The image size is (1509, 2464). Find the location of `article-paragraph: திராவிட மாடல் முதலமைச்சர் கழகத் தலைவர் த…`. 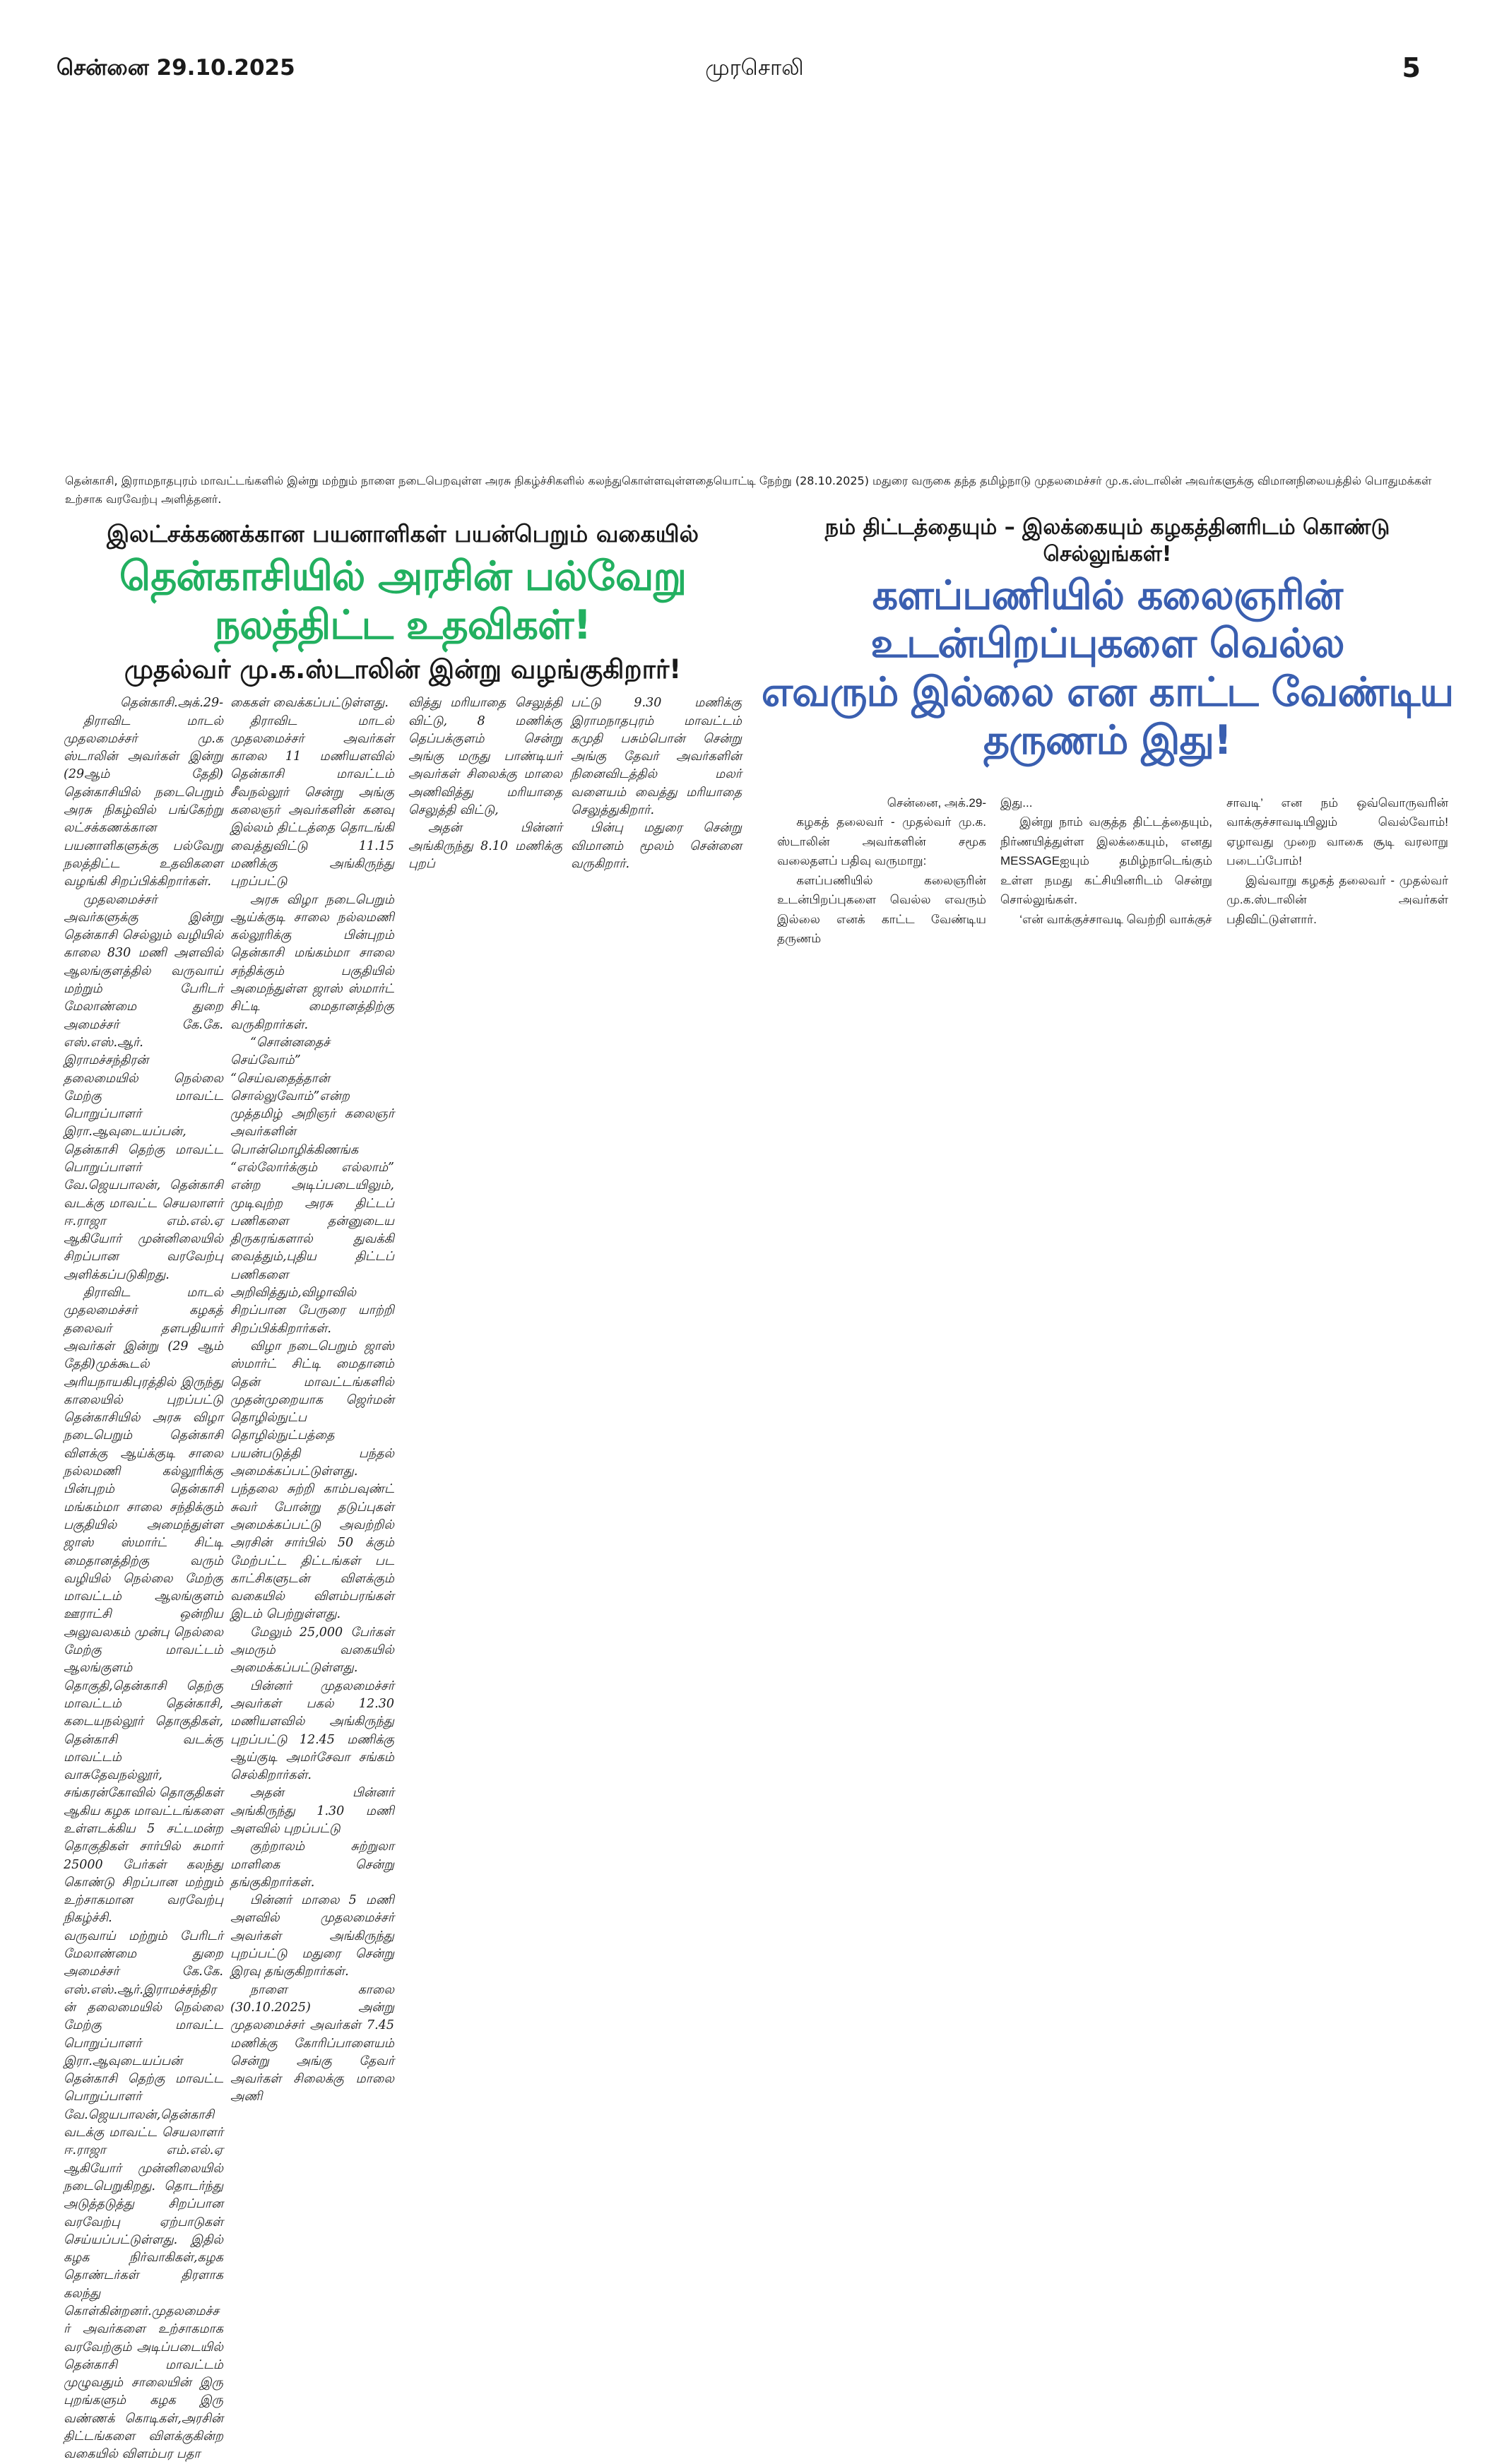

article-paragraph: திராவிட மாடல் முதலமைச்சர் கழகத் தலைவர் த… is located at coordinates (143, 1606).